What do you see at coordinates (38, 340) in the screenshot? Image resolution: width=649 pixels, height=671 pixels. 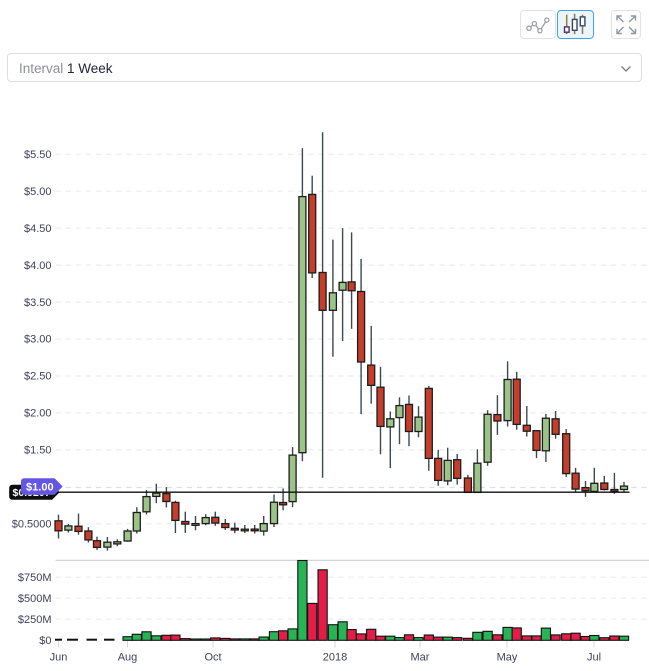 I see `svg-text: $3.00` at bounding box center [38, 340].